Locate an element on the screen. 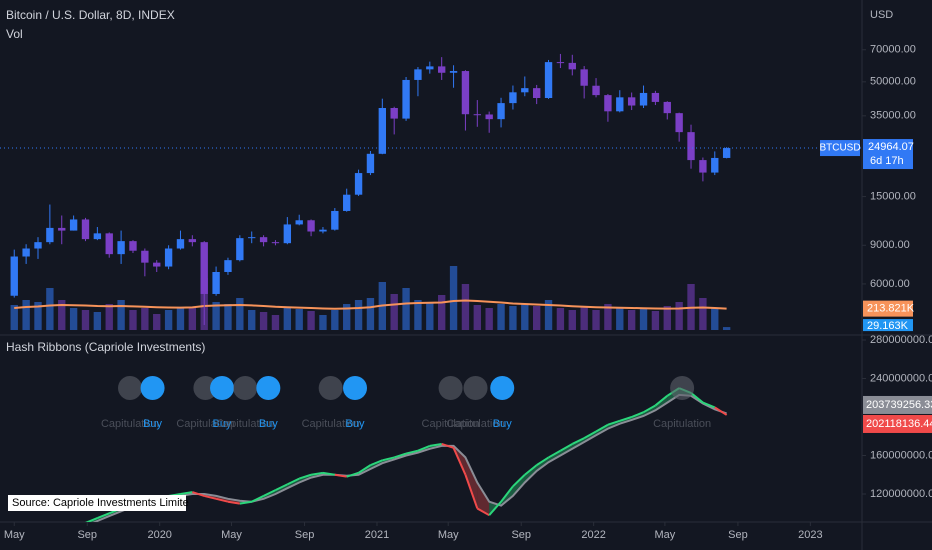 The height and width of the screenshot is (550, 932). fast-last-box is located at coordinates (897, 423).